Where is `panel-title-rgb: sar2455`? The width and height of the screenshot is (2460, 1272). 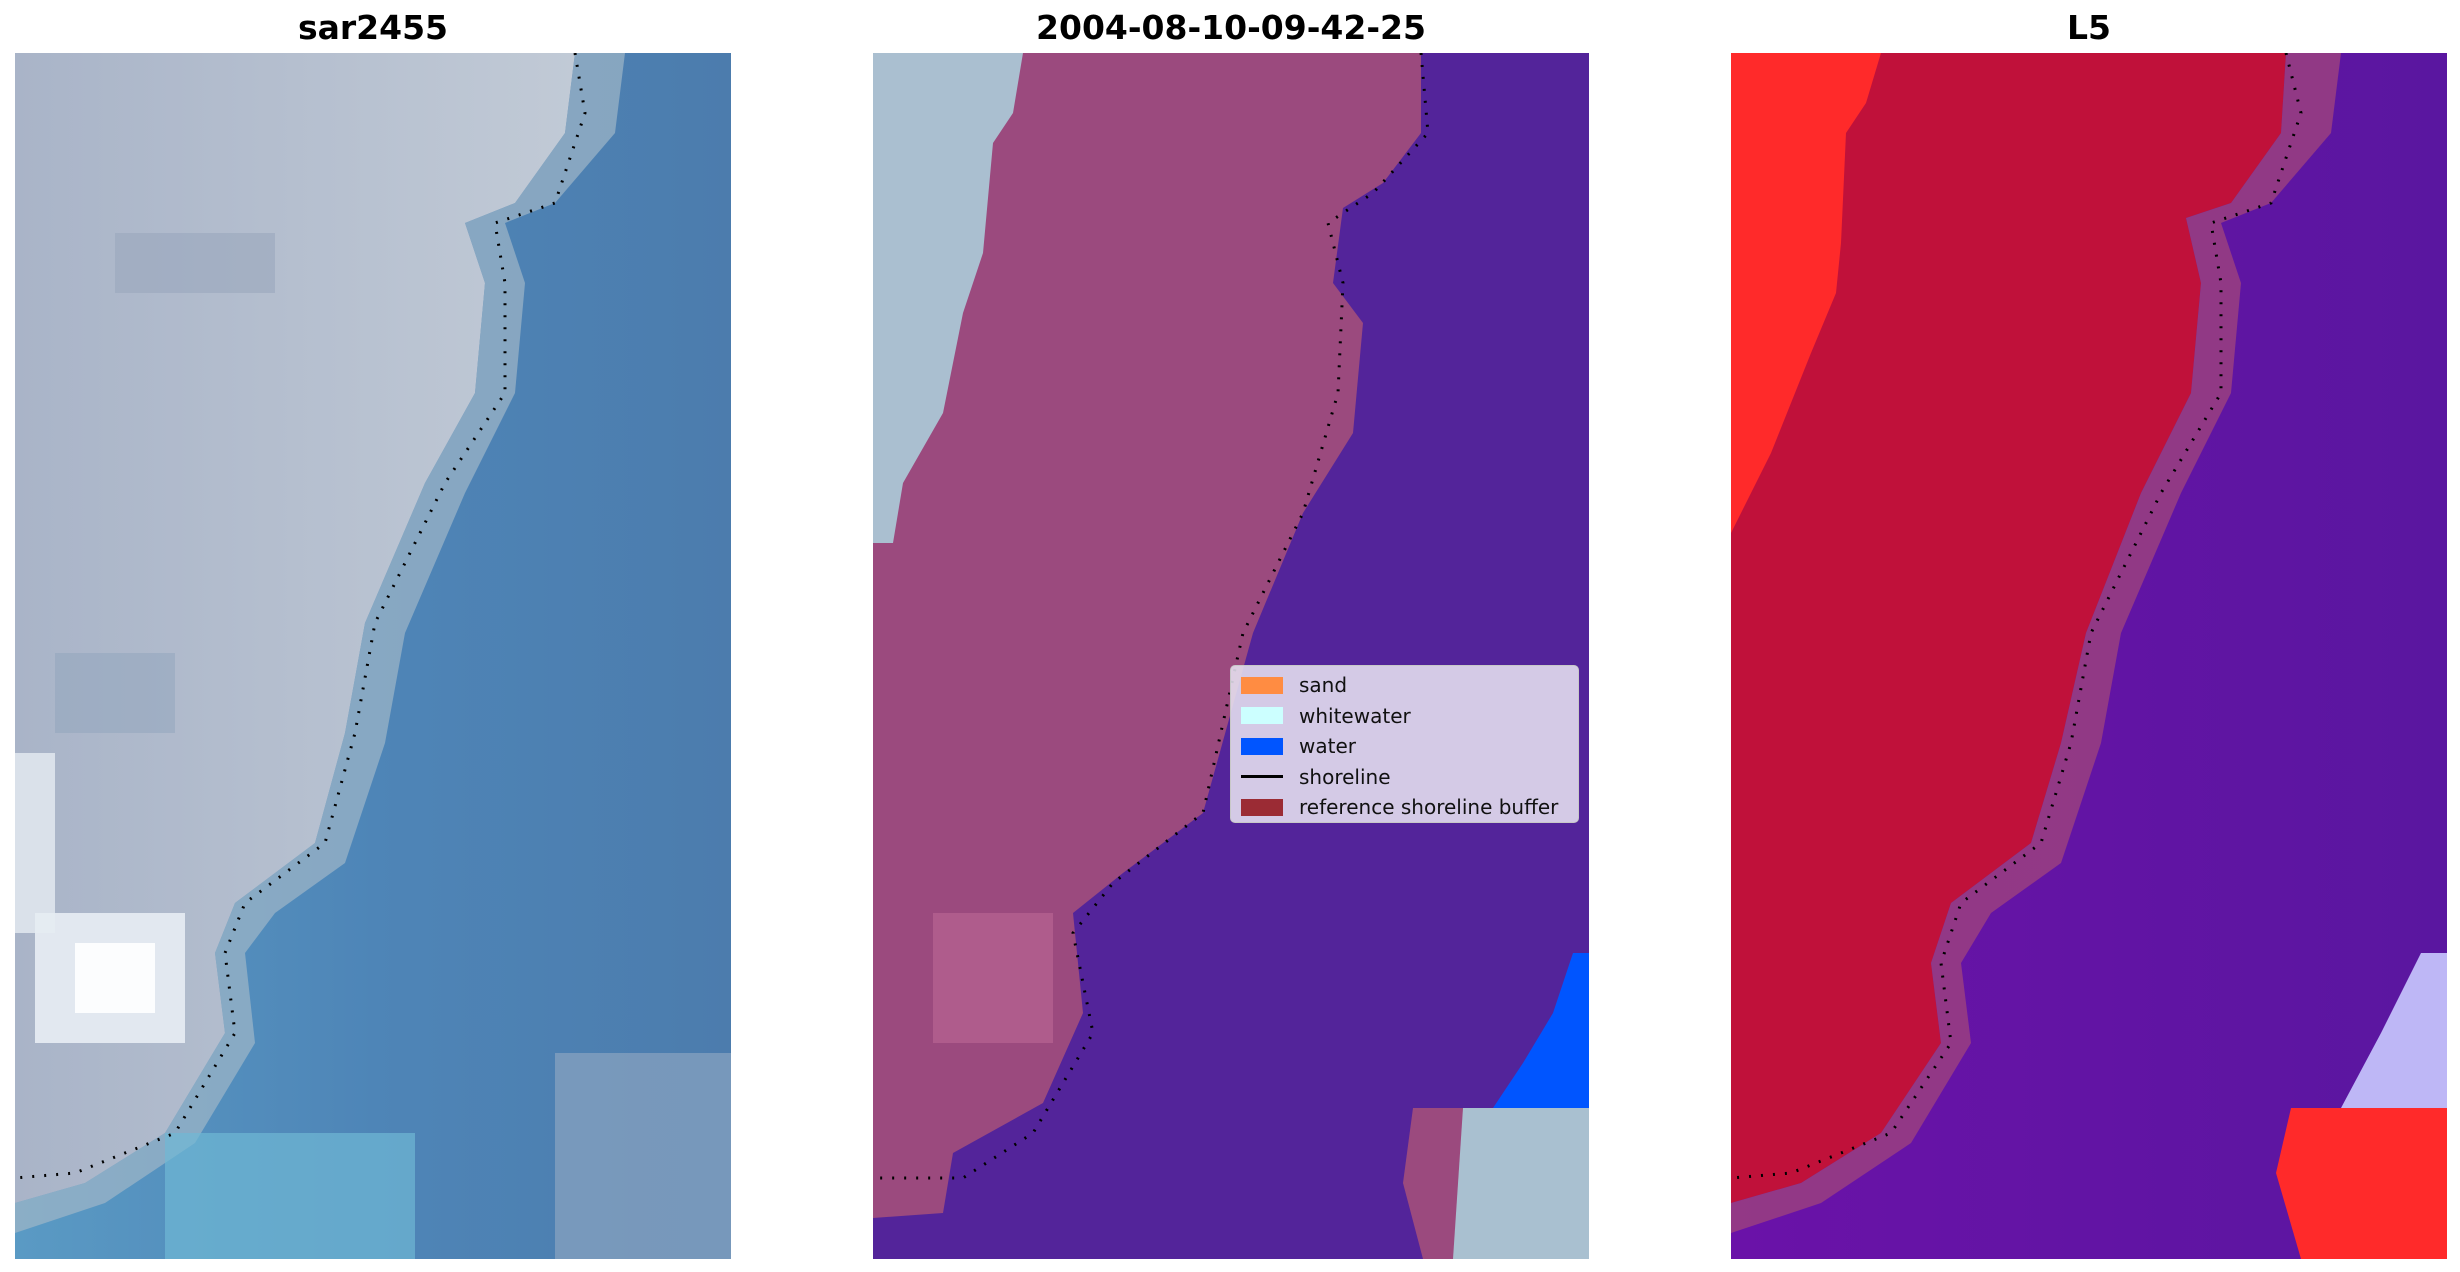
panel-title-rgb: sar2455 is located at coordinates (373, 27).